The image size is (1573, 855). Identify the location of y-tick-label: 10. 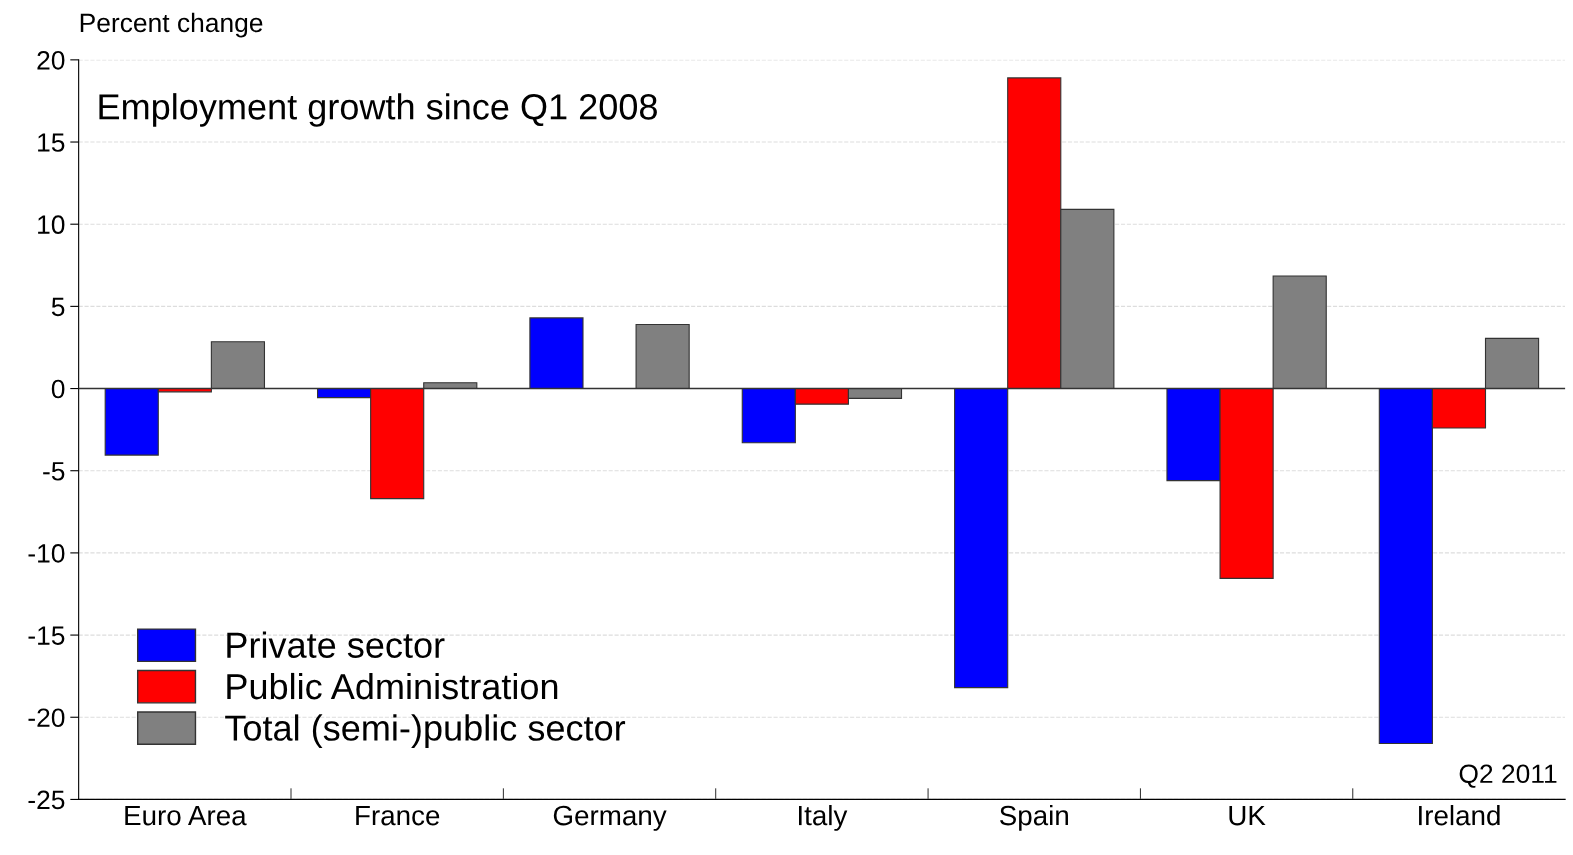
(51, 225).